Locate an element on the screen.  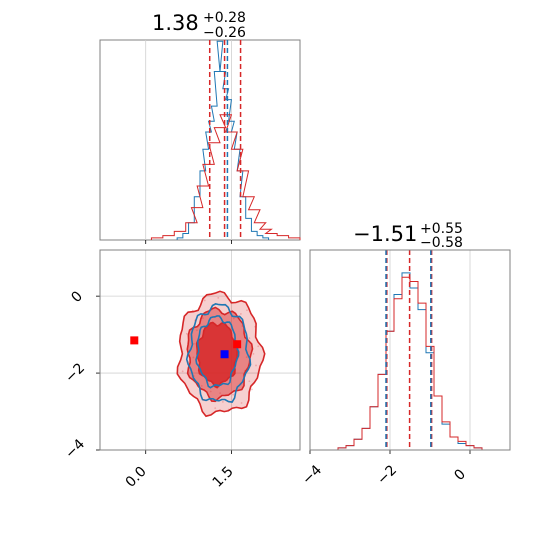
panel-hist-1-frame is located at coordinates (200, 140).